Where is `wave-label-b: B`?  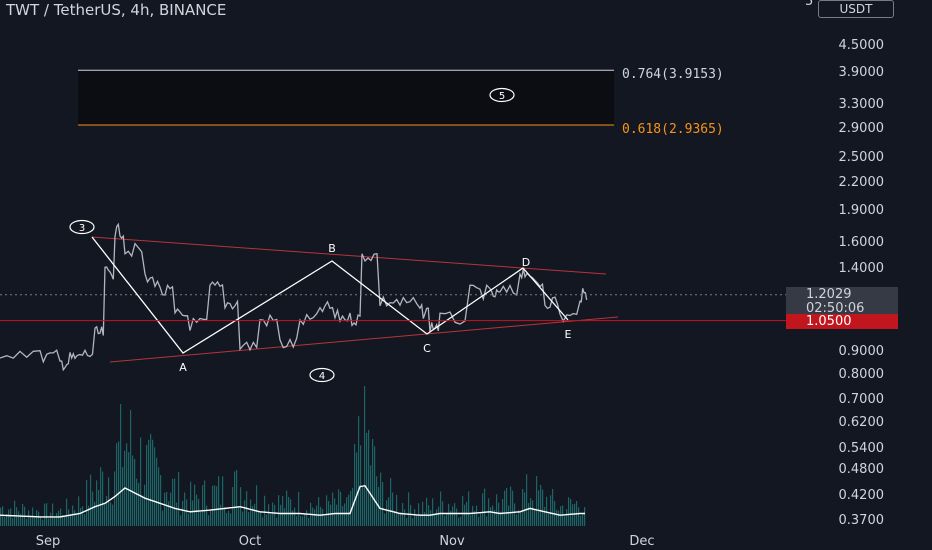
wave-label-b: B is located at coordinates (332, 248).